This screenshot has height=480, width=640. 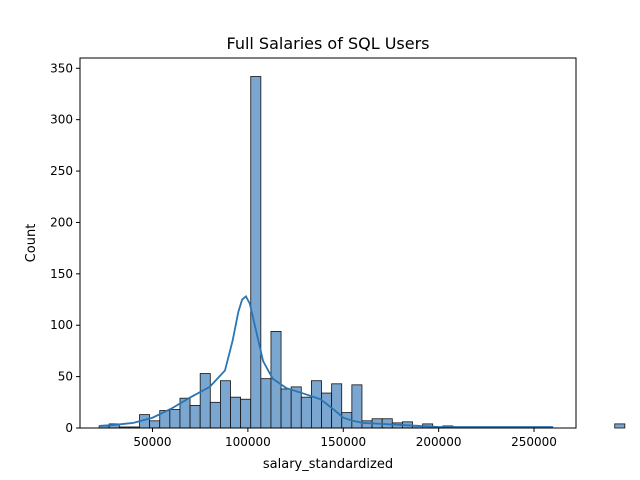 What do you see at coordinates (65, 248) in the screenshot?
I see `y-axis-ticks: 0 50 100 150 200 250 300 350` at bounding box center [65, 248].